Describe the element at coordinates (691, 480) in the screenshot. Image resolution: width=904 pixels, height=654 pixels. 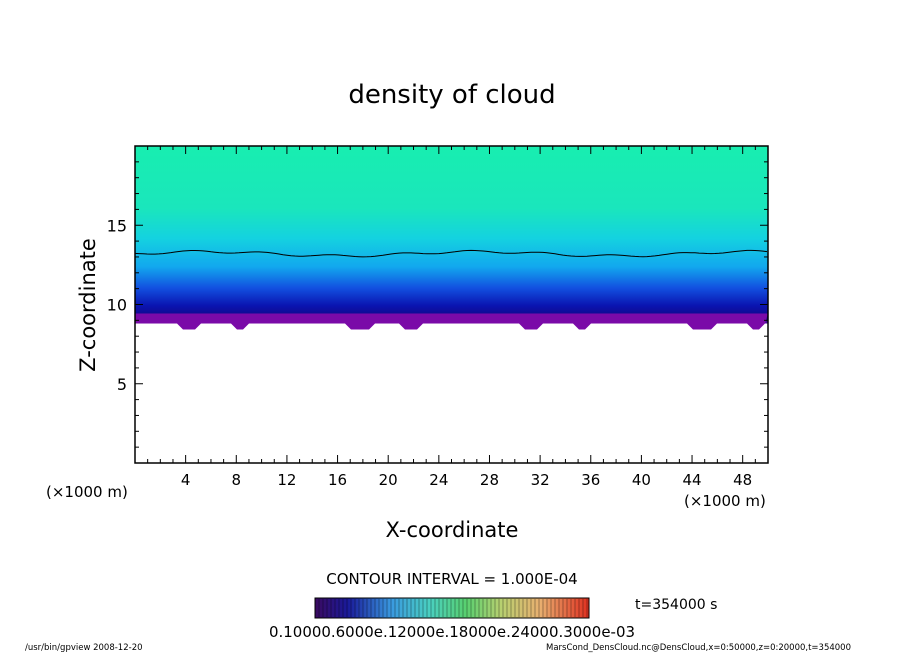
I see `x-tick-label: 44` at that location.